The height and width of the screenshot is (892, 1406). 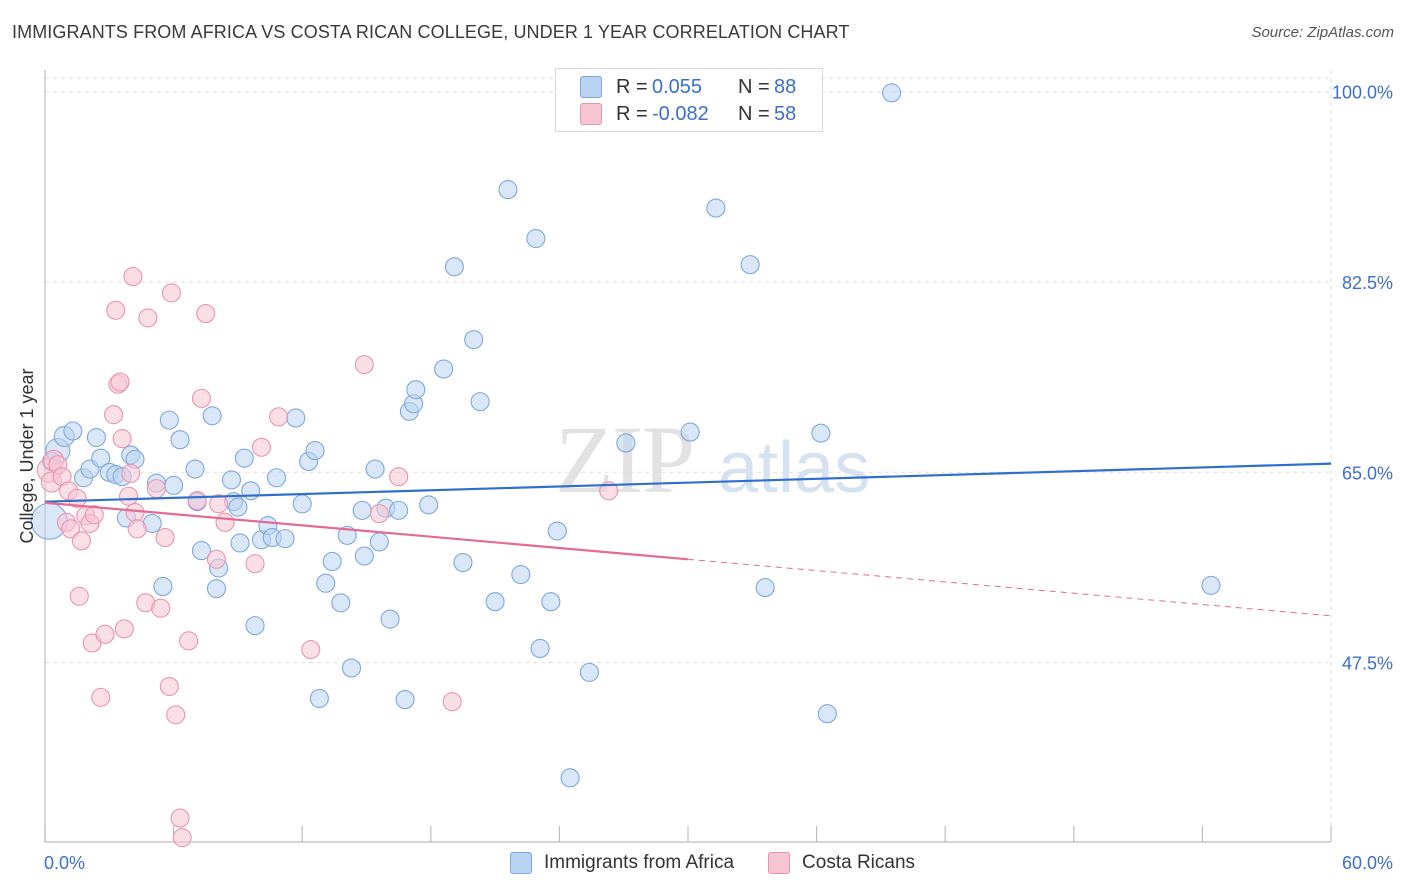 What do you see at coordinates (27, 455) in the screenshot?
I see `y-axis-title: College, Under 1 year` at bounding box center [27, 455].